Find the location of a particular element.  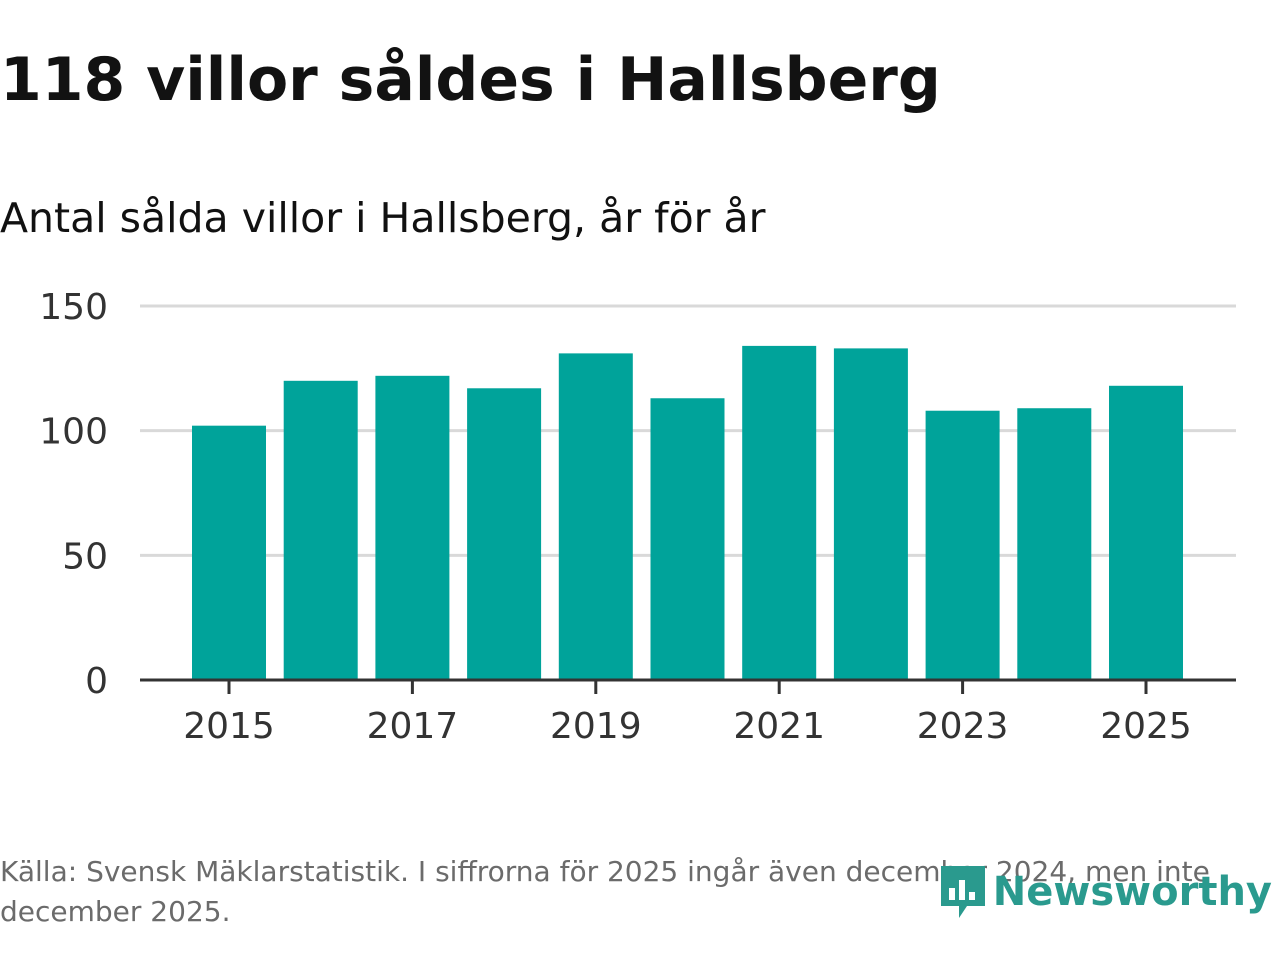

x-tick-label-2021: 2021 is located at coordinates (779, 726).